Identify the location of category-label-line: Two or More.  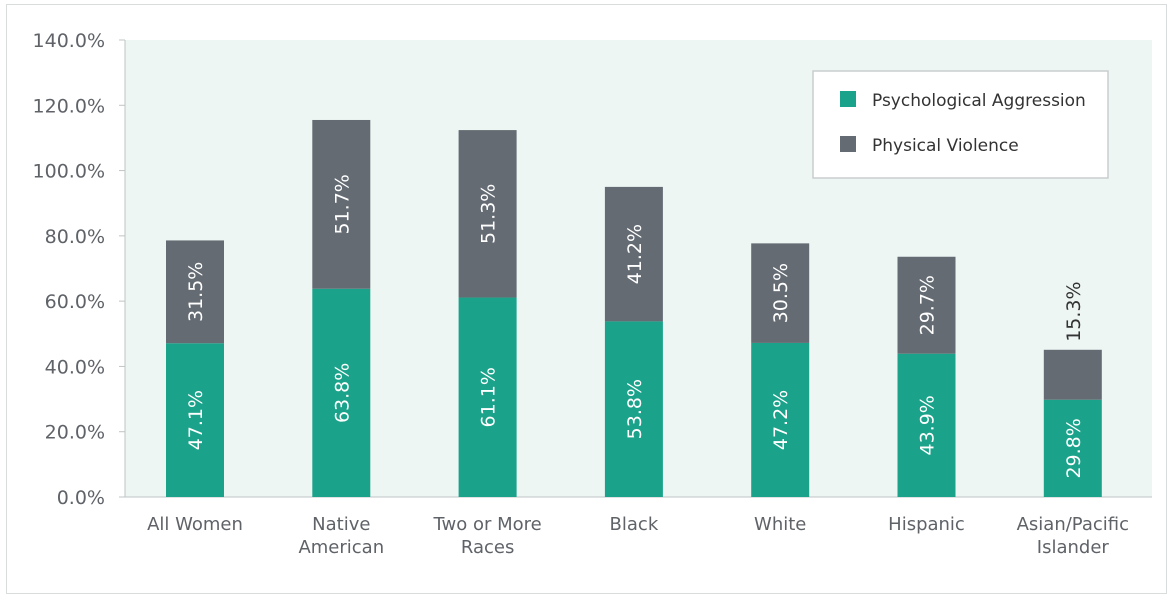
(486, 524).